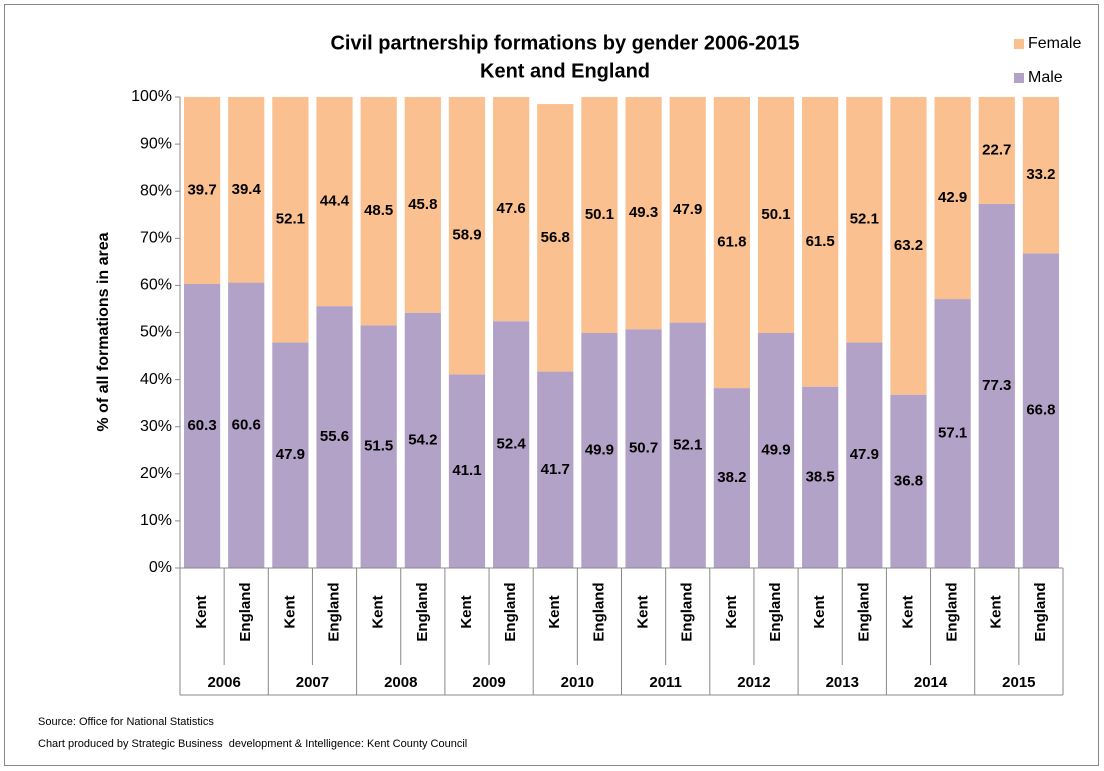  I want to click on group-label: 2011, so click(665, 682).